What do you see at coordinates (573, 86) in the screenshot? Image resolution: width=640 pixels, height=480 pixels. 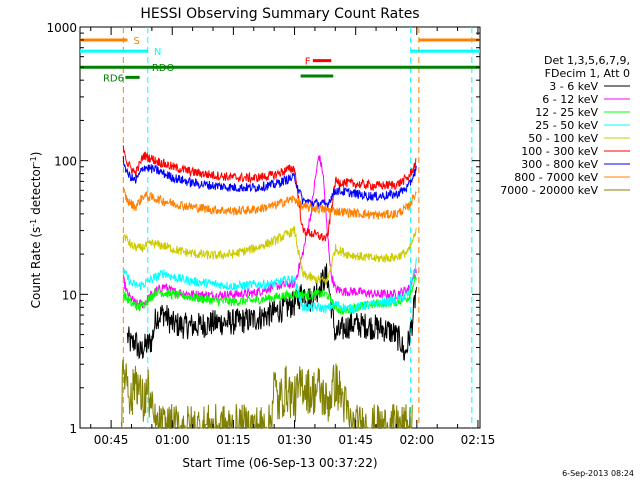 I see `legend-label: 3 - 6 keV` at bounding box center [573, 86].